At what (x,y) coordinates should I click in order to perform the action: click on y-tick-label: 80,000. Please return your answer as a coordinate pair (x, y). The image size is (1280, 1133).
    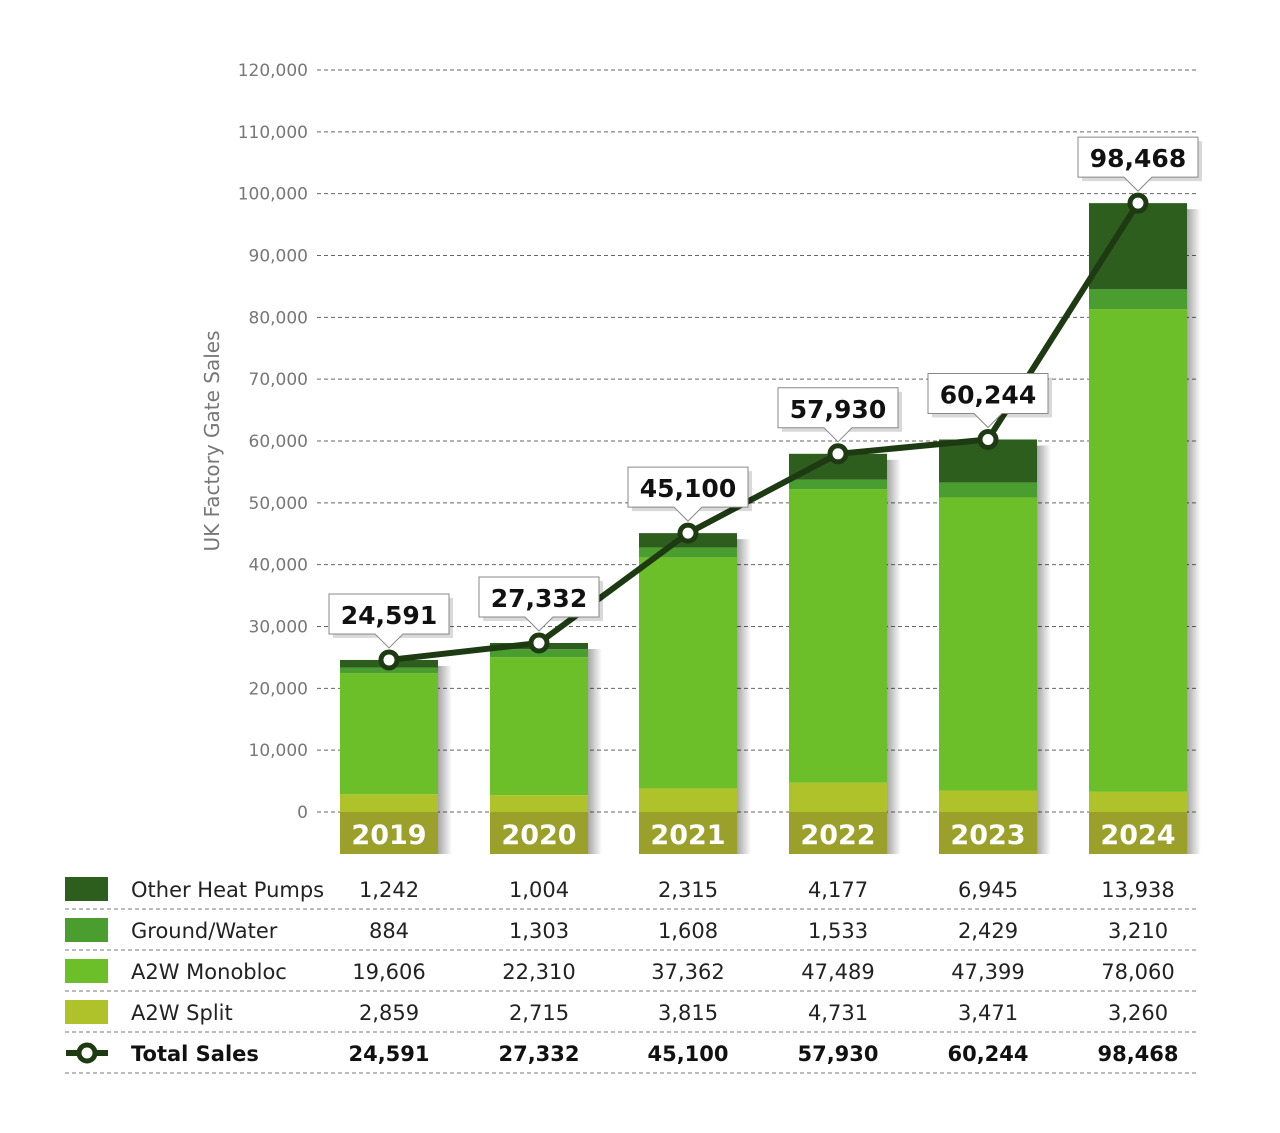
    Looking at the image, I should click on (278, 318).